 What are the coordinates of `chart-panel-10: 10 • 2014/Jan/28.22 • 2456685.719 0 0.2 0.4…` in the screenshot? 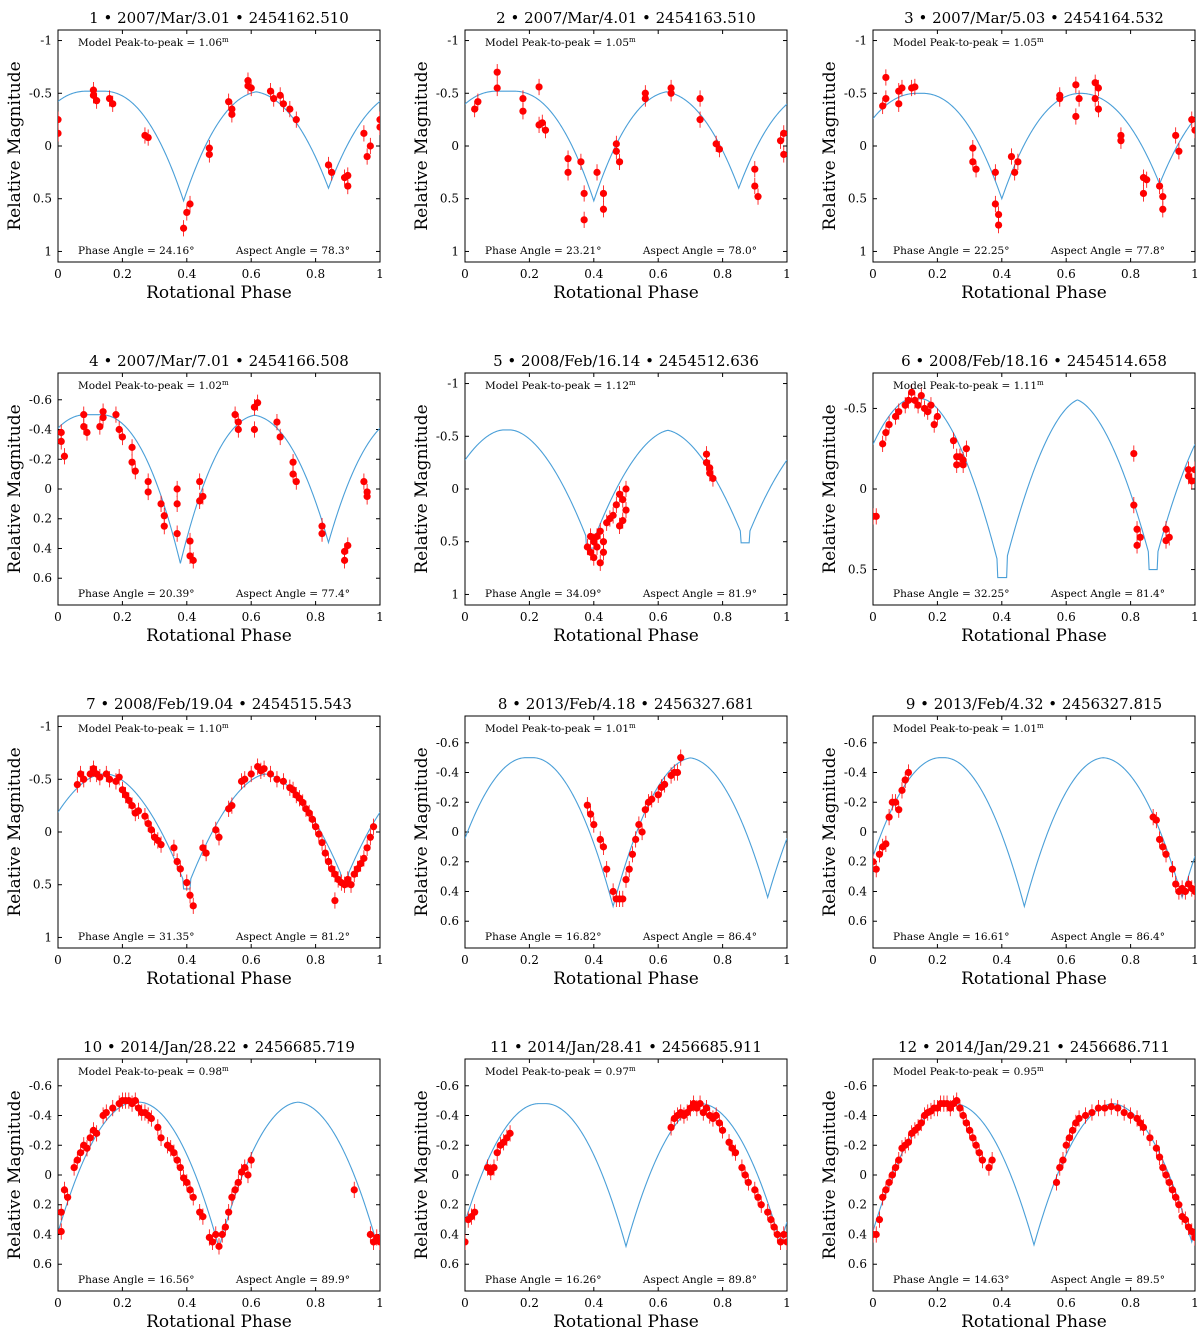 It's located at (194, 1185).